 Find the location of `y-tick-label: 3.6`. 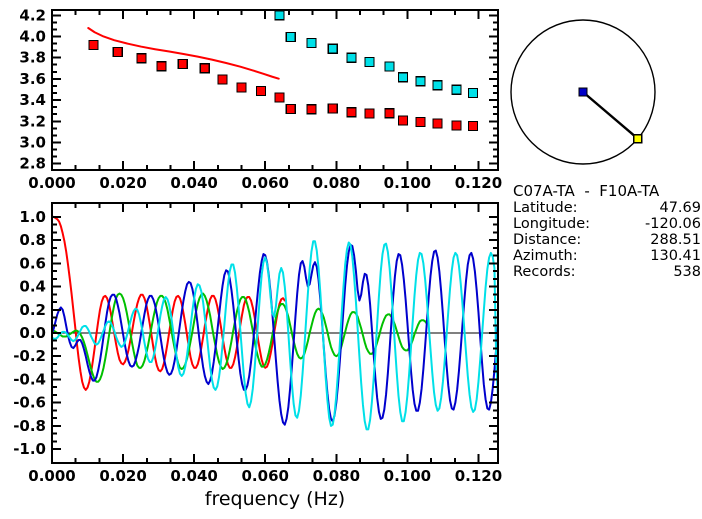

y-tick-label: 3.6 is located at coordinates (32, 79).